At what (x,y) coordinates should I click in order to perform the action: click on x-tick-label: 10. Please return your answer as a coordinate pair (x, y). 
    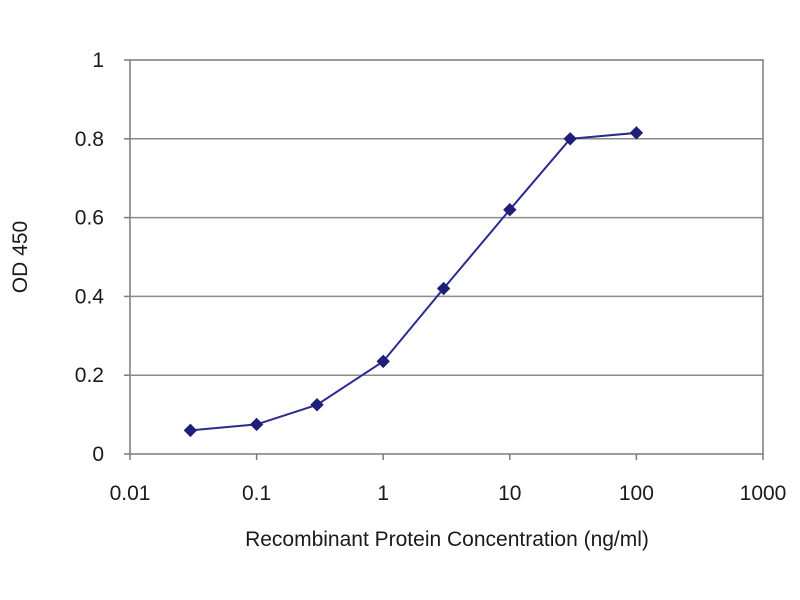
    Looking at the image, I should click on (509, 493).